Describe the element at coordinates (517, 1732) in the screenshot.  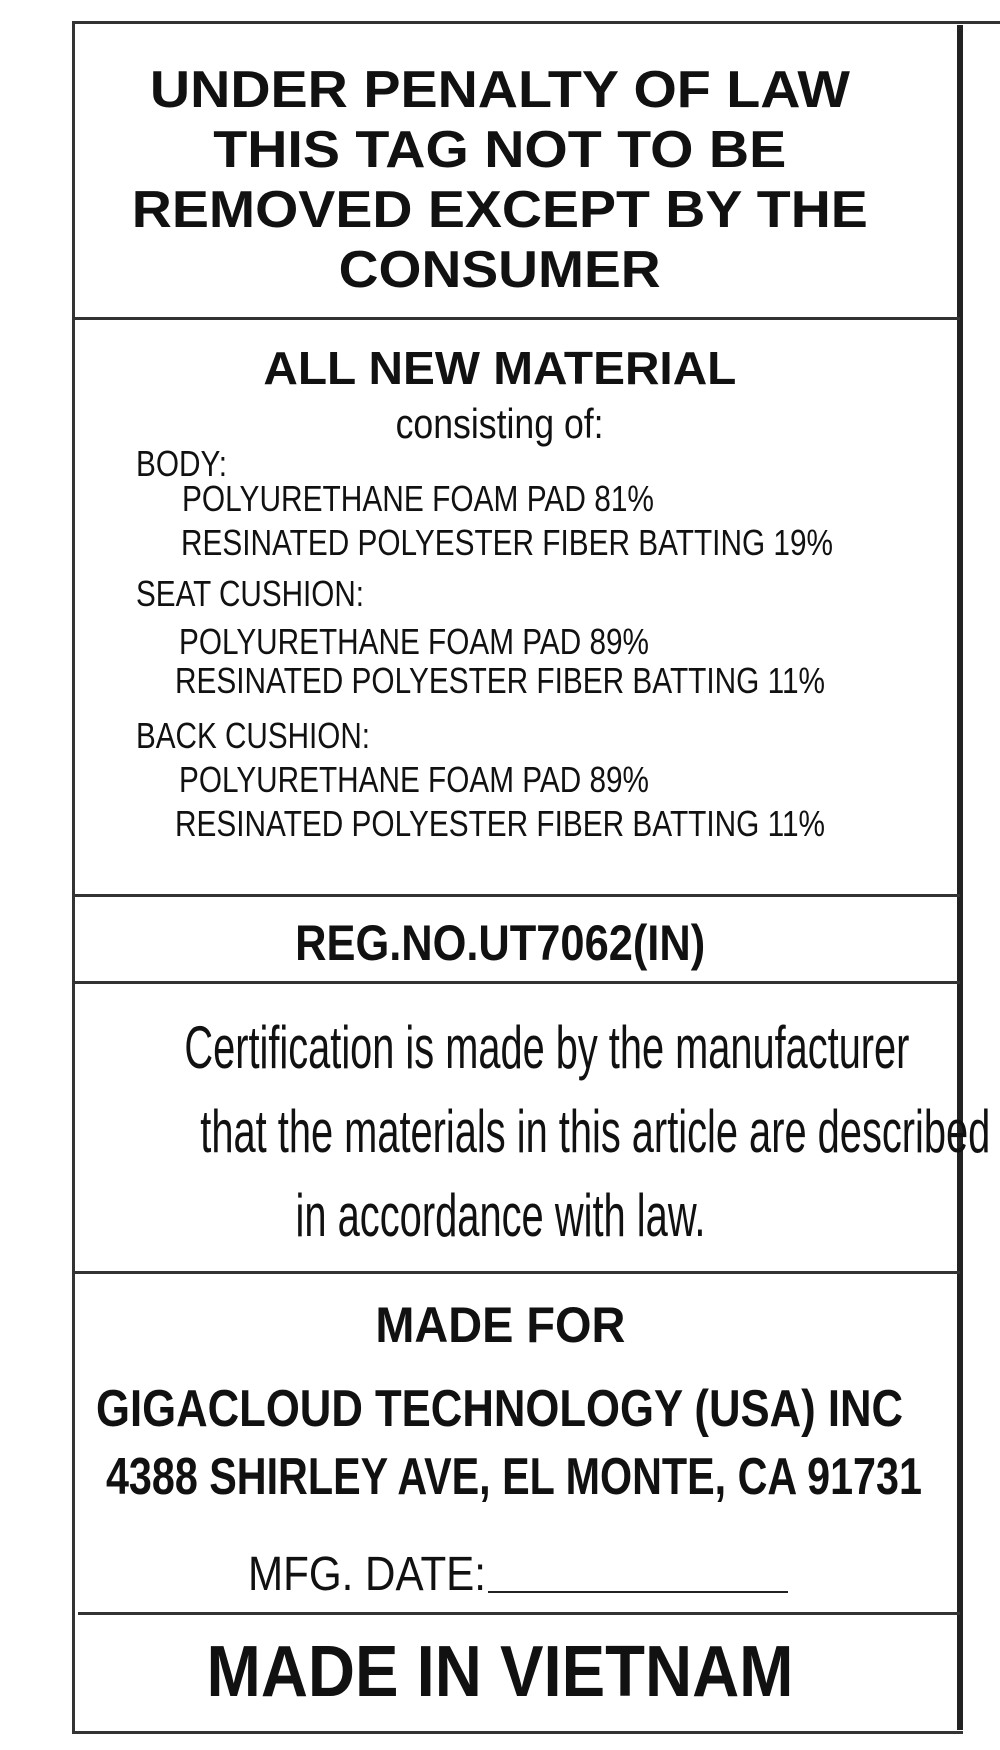
I see `tag-bottom-border` at that location.